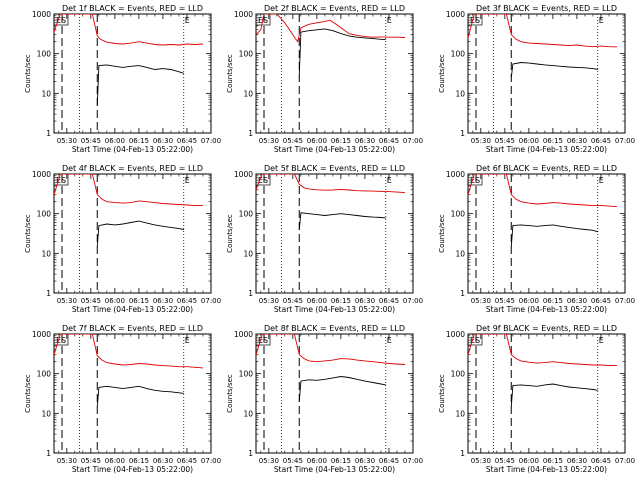 The image size is (640, 480). What do you see at coordinates (334, 168) in the screenshot?
I see `chart-title: Det 5f BLACK = Events, RED = LLD` at bounding box center [334, 168].